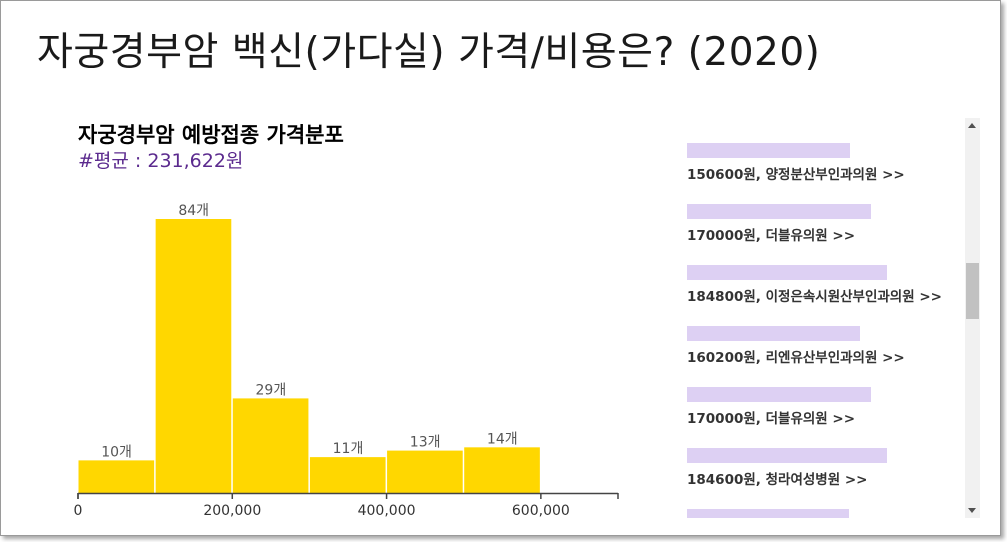 This screenshot has height=542, width=1007. What do you see at coordinates (777, 480) in the screenshot?
I see `clinic-price-link: 184600원, 청라여성병원 >>` at bounding box center [777, 480].